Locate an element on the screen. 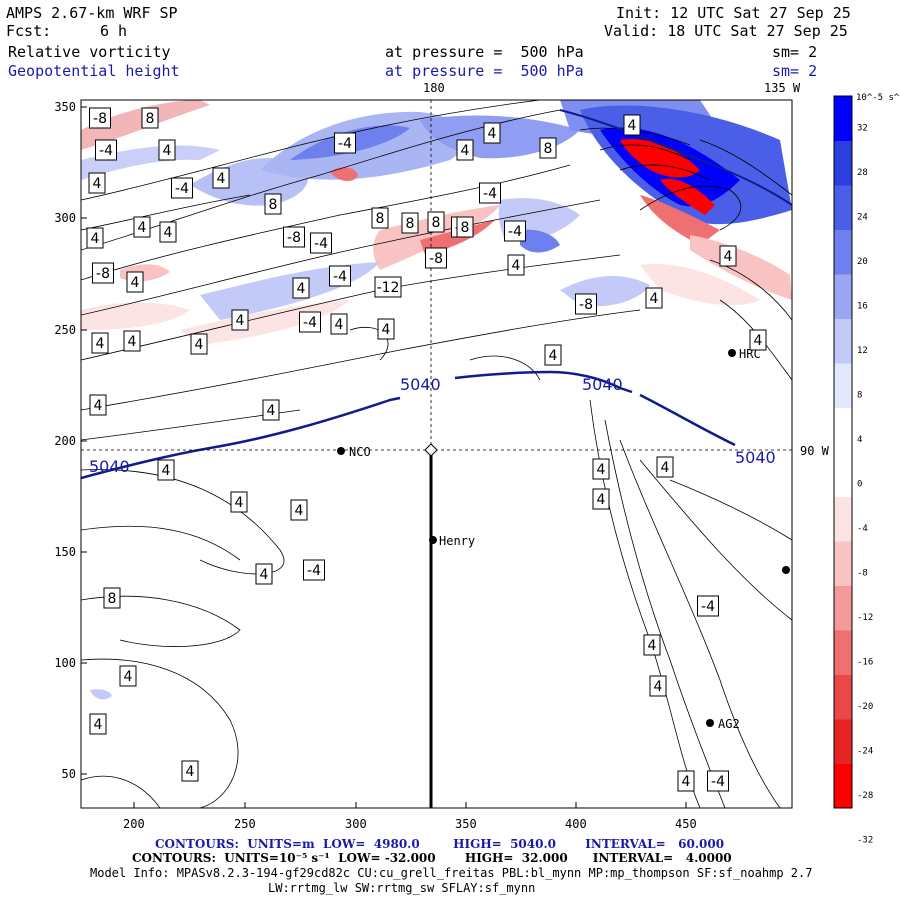  colorbar-label: -16 is located at coordinates (865, 663).